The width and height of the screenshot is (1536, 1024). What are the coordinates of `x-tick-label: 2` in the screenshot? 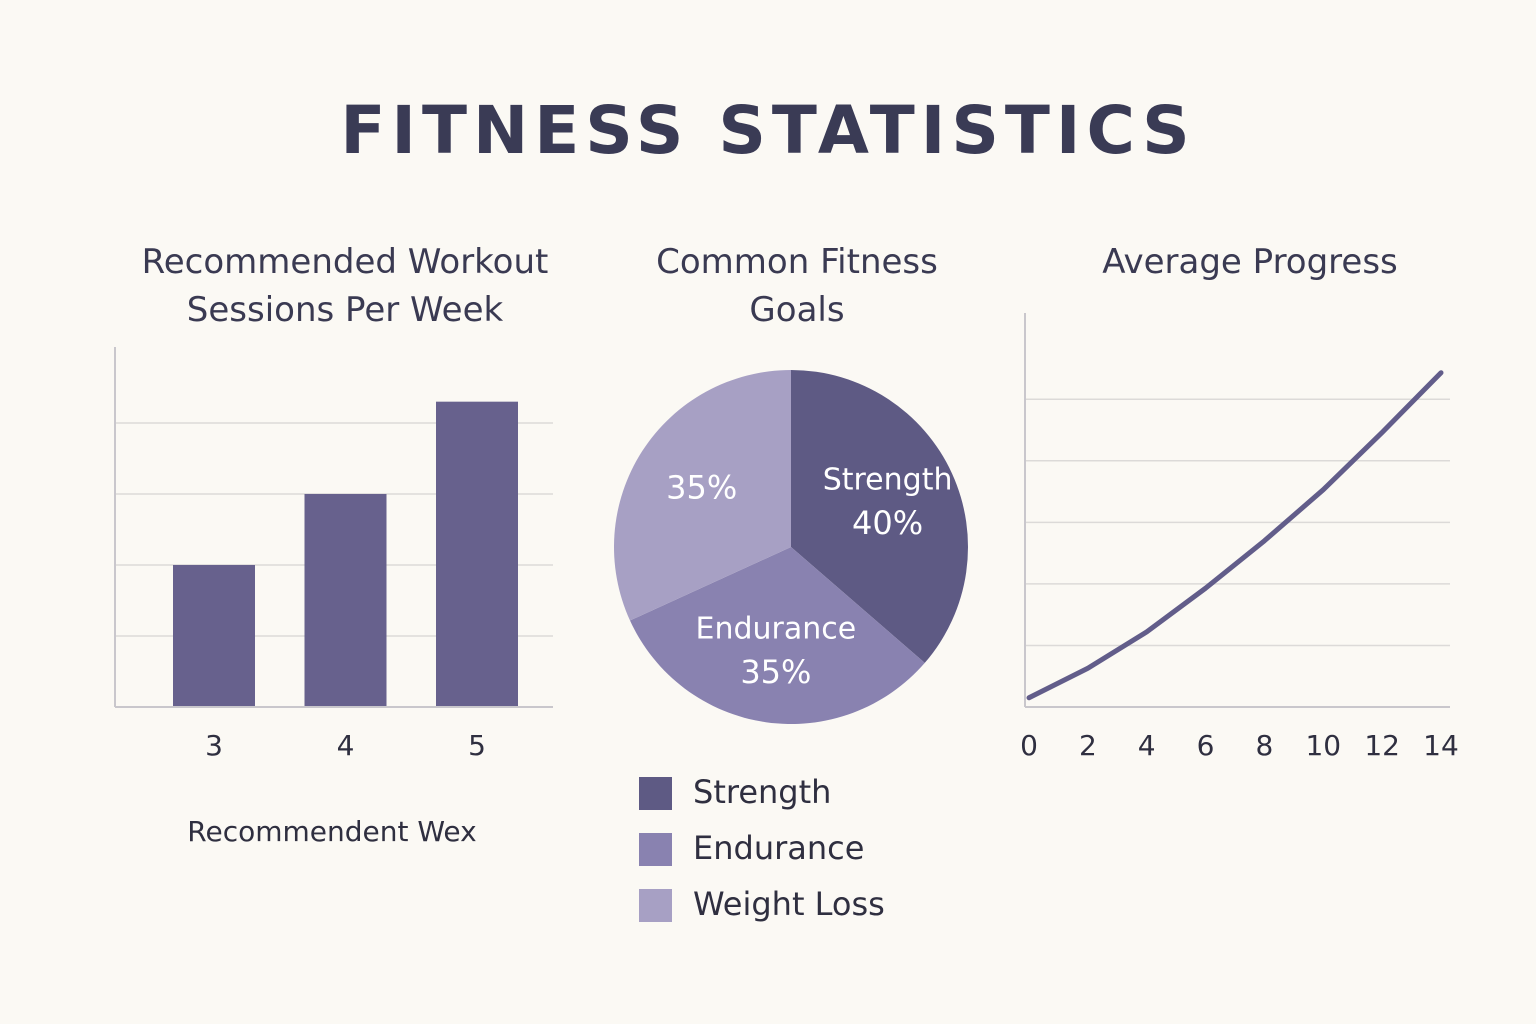 It's located at (1088, 745).